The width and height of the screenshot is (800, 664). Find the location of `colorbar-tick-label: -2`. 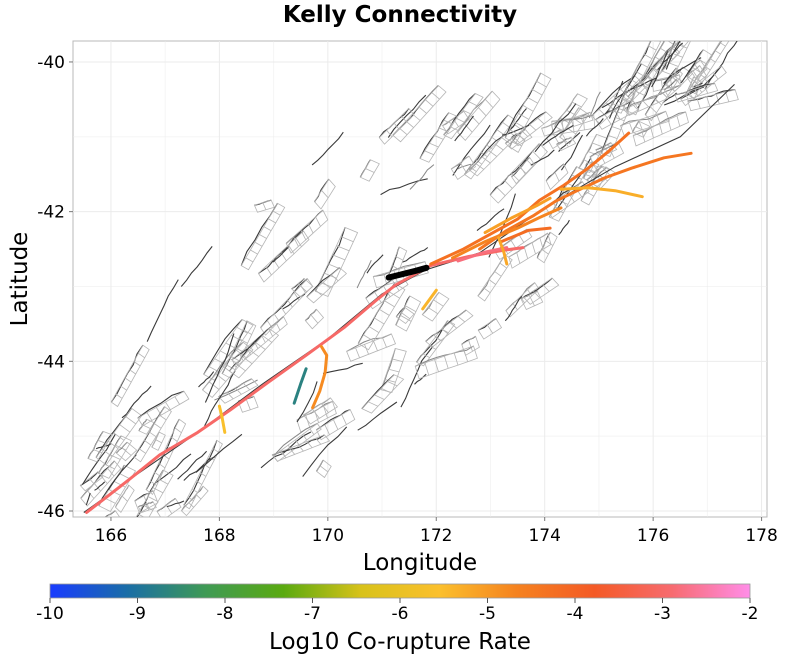

colorbar-tick-label: -2 is located at coordinates (750, 614).